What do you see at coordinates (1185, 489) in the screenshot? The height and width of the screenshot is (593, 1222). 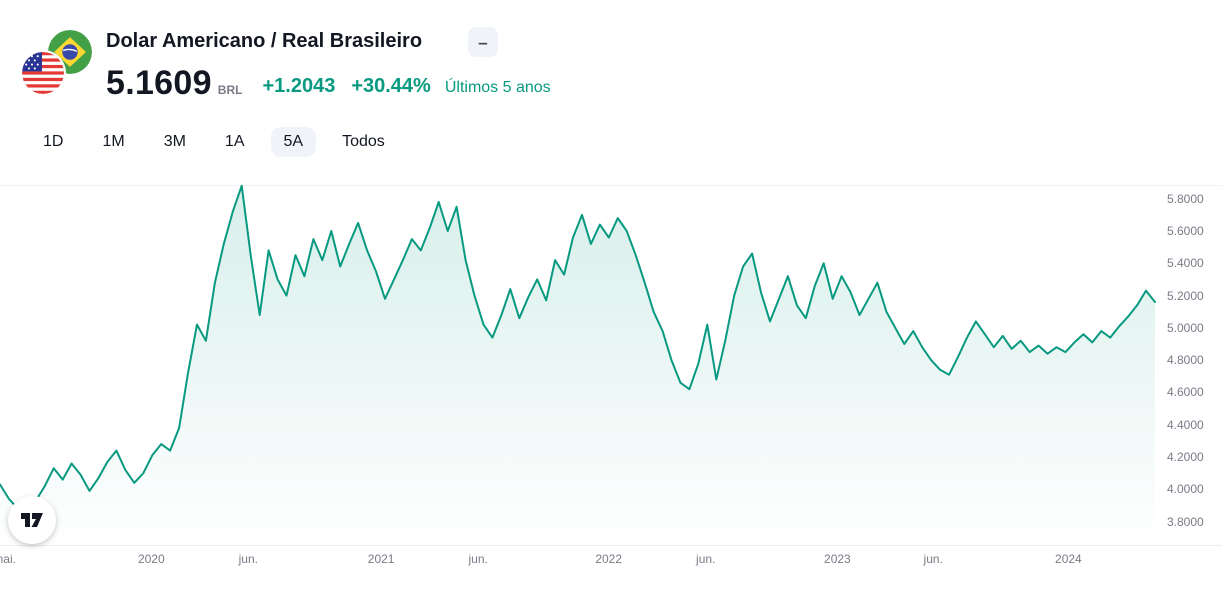 I see `y-axis-label: 4.0000` at bounding box center [1185, 489].